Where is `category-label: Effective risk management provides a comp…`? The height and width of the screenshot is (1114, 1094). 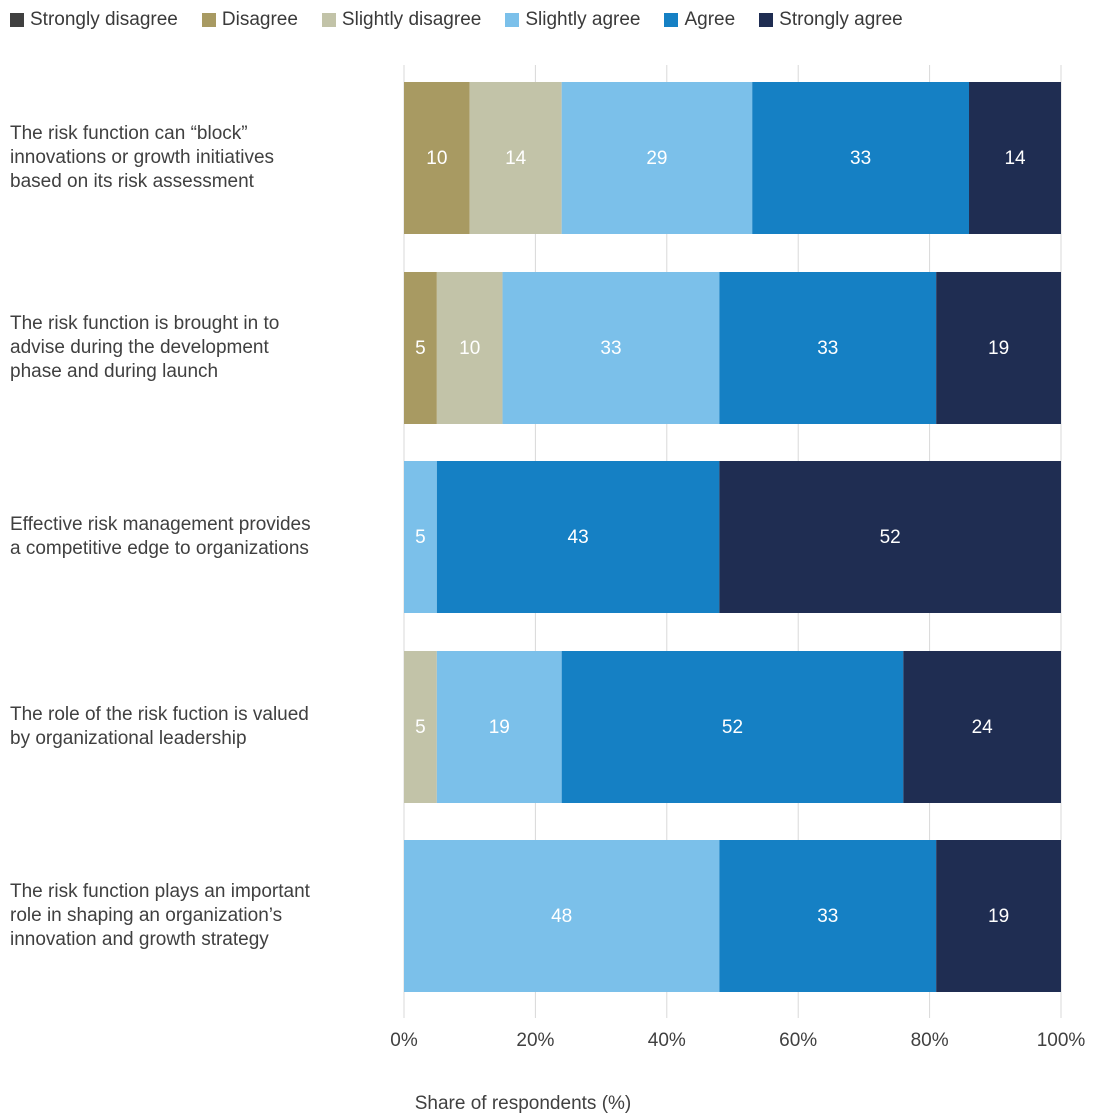 category-label: Effective risk management provides a comp… is located at coordinates (180, 537).